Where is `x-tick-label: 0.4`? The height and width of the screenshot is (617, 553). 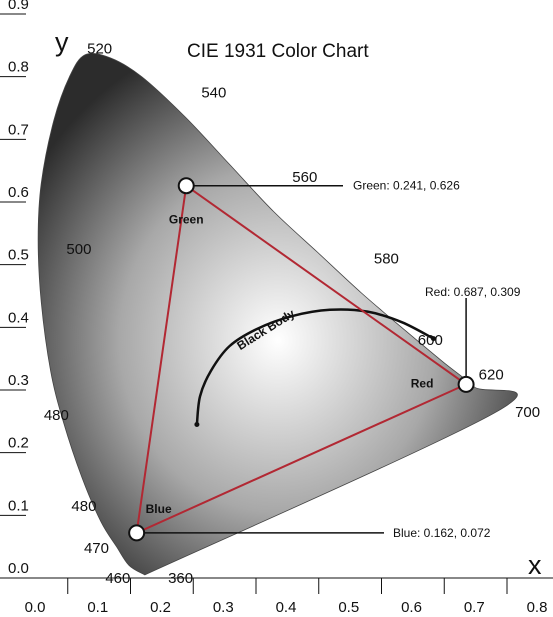 x-tick-label: 0.4 is located at coordinates (286, 607).